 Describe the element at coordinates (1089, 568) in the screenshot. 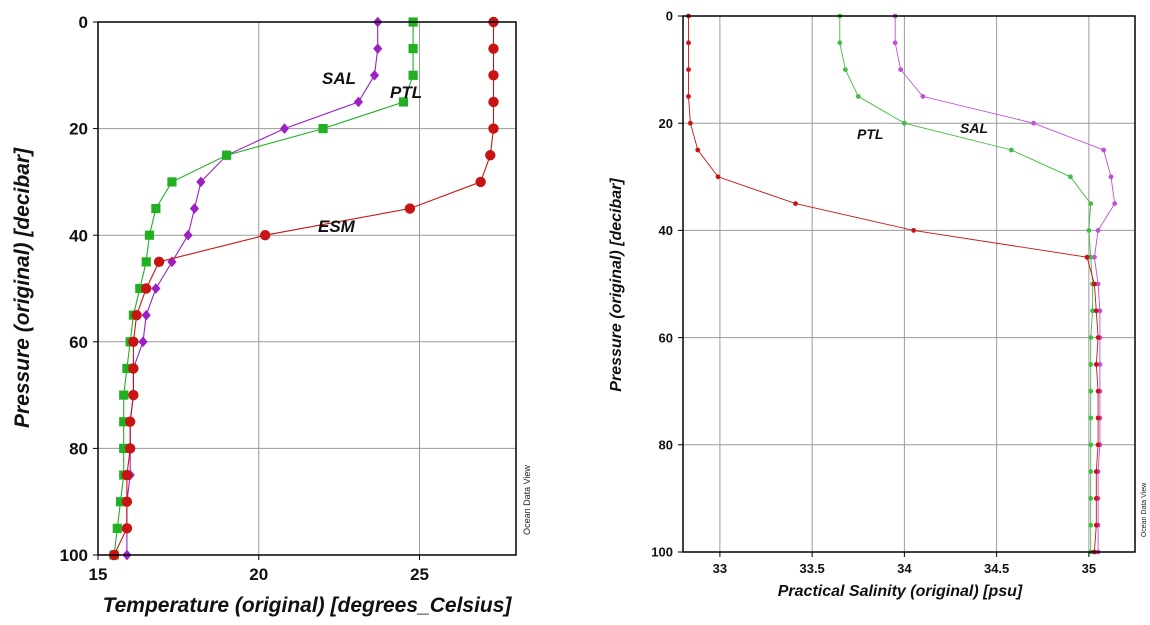

I see `salinity-x-tick-label: 35` at that location.